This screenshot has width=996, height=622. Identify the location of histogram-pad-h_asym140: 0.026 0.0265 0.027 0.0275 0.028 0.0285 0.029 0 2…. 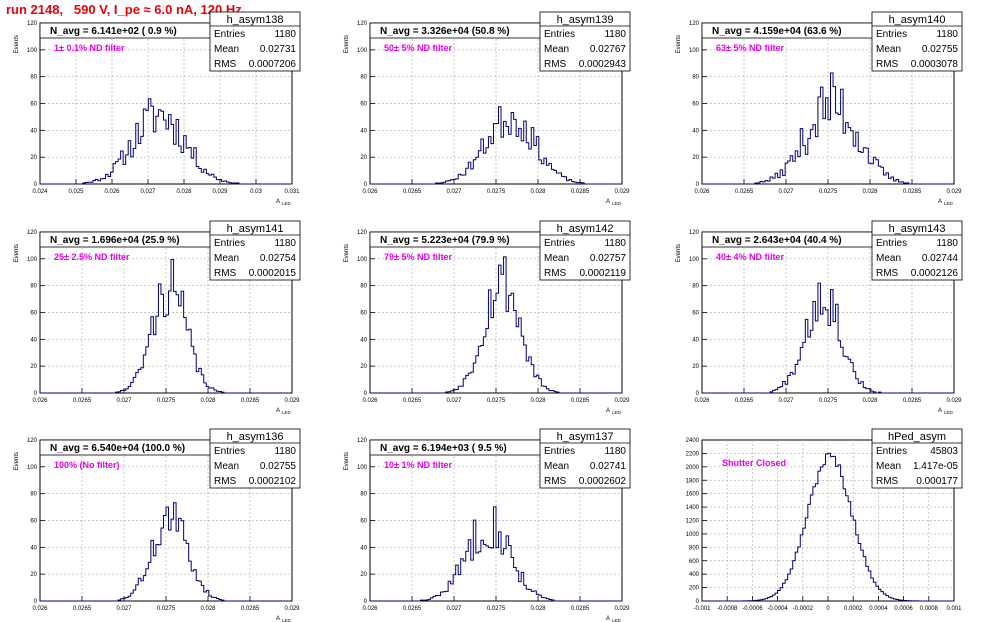
(819, 108).